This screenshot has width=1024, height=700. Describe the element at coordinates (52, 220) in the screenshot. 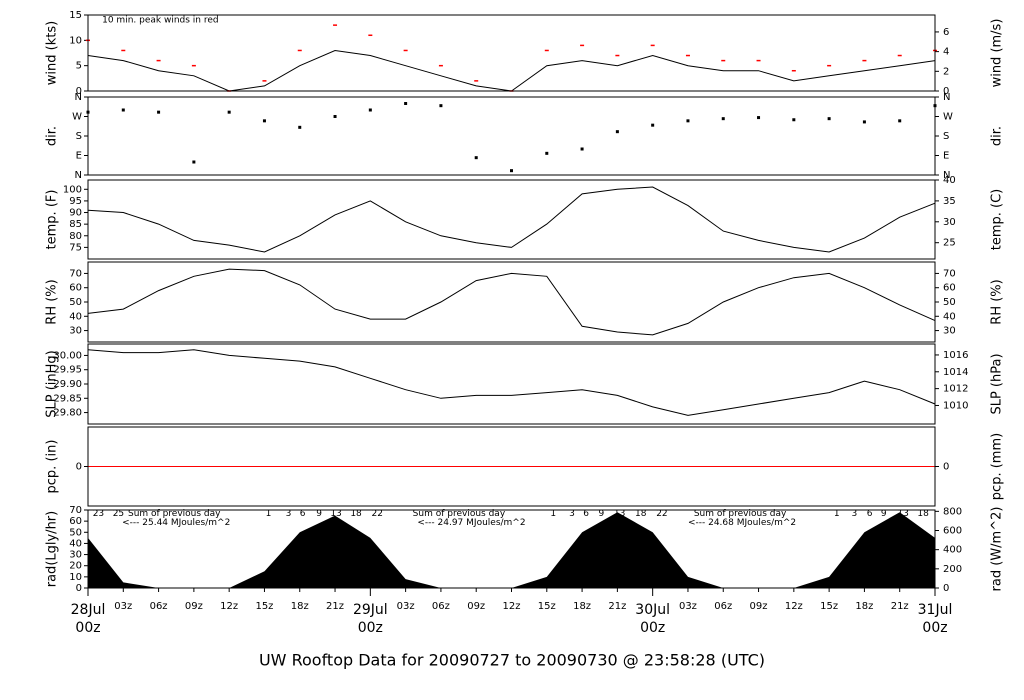

I see `y-axis-label: temp. (F)` at that location.